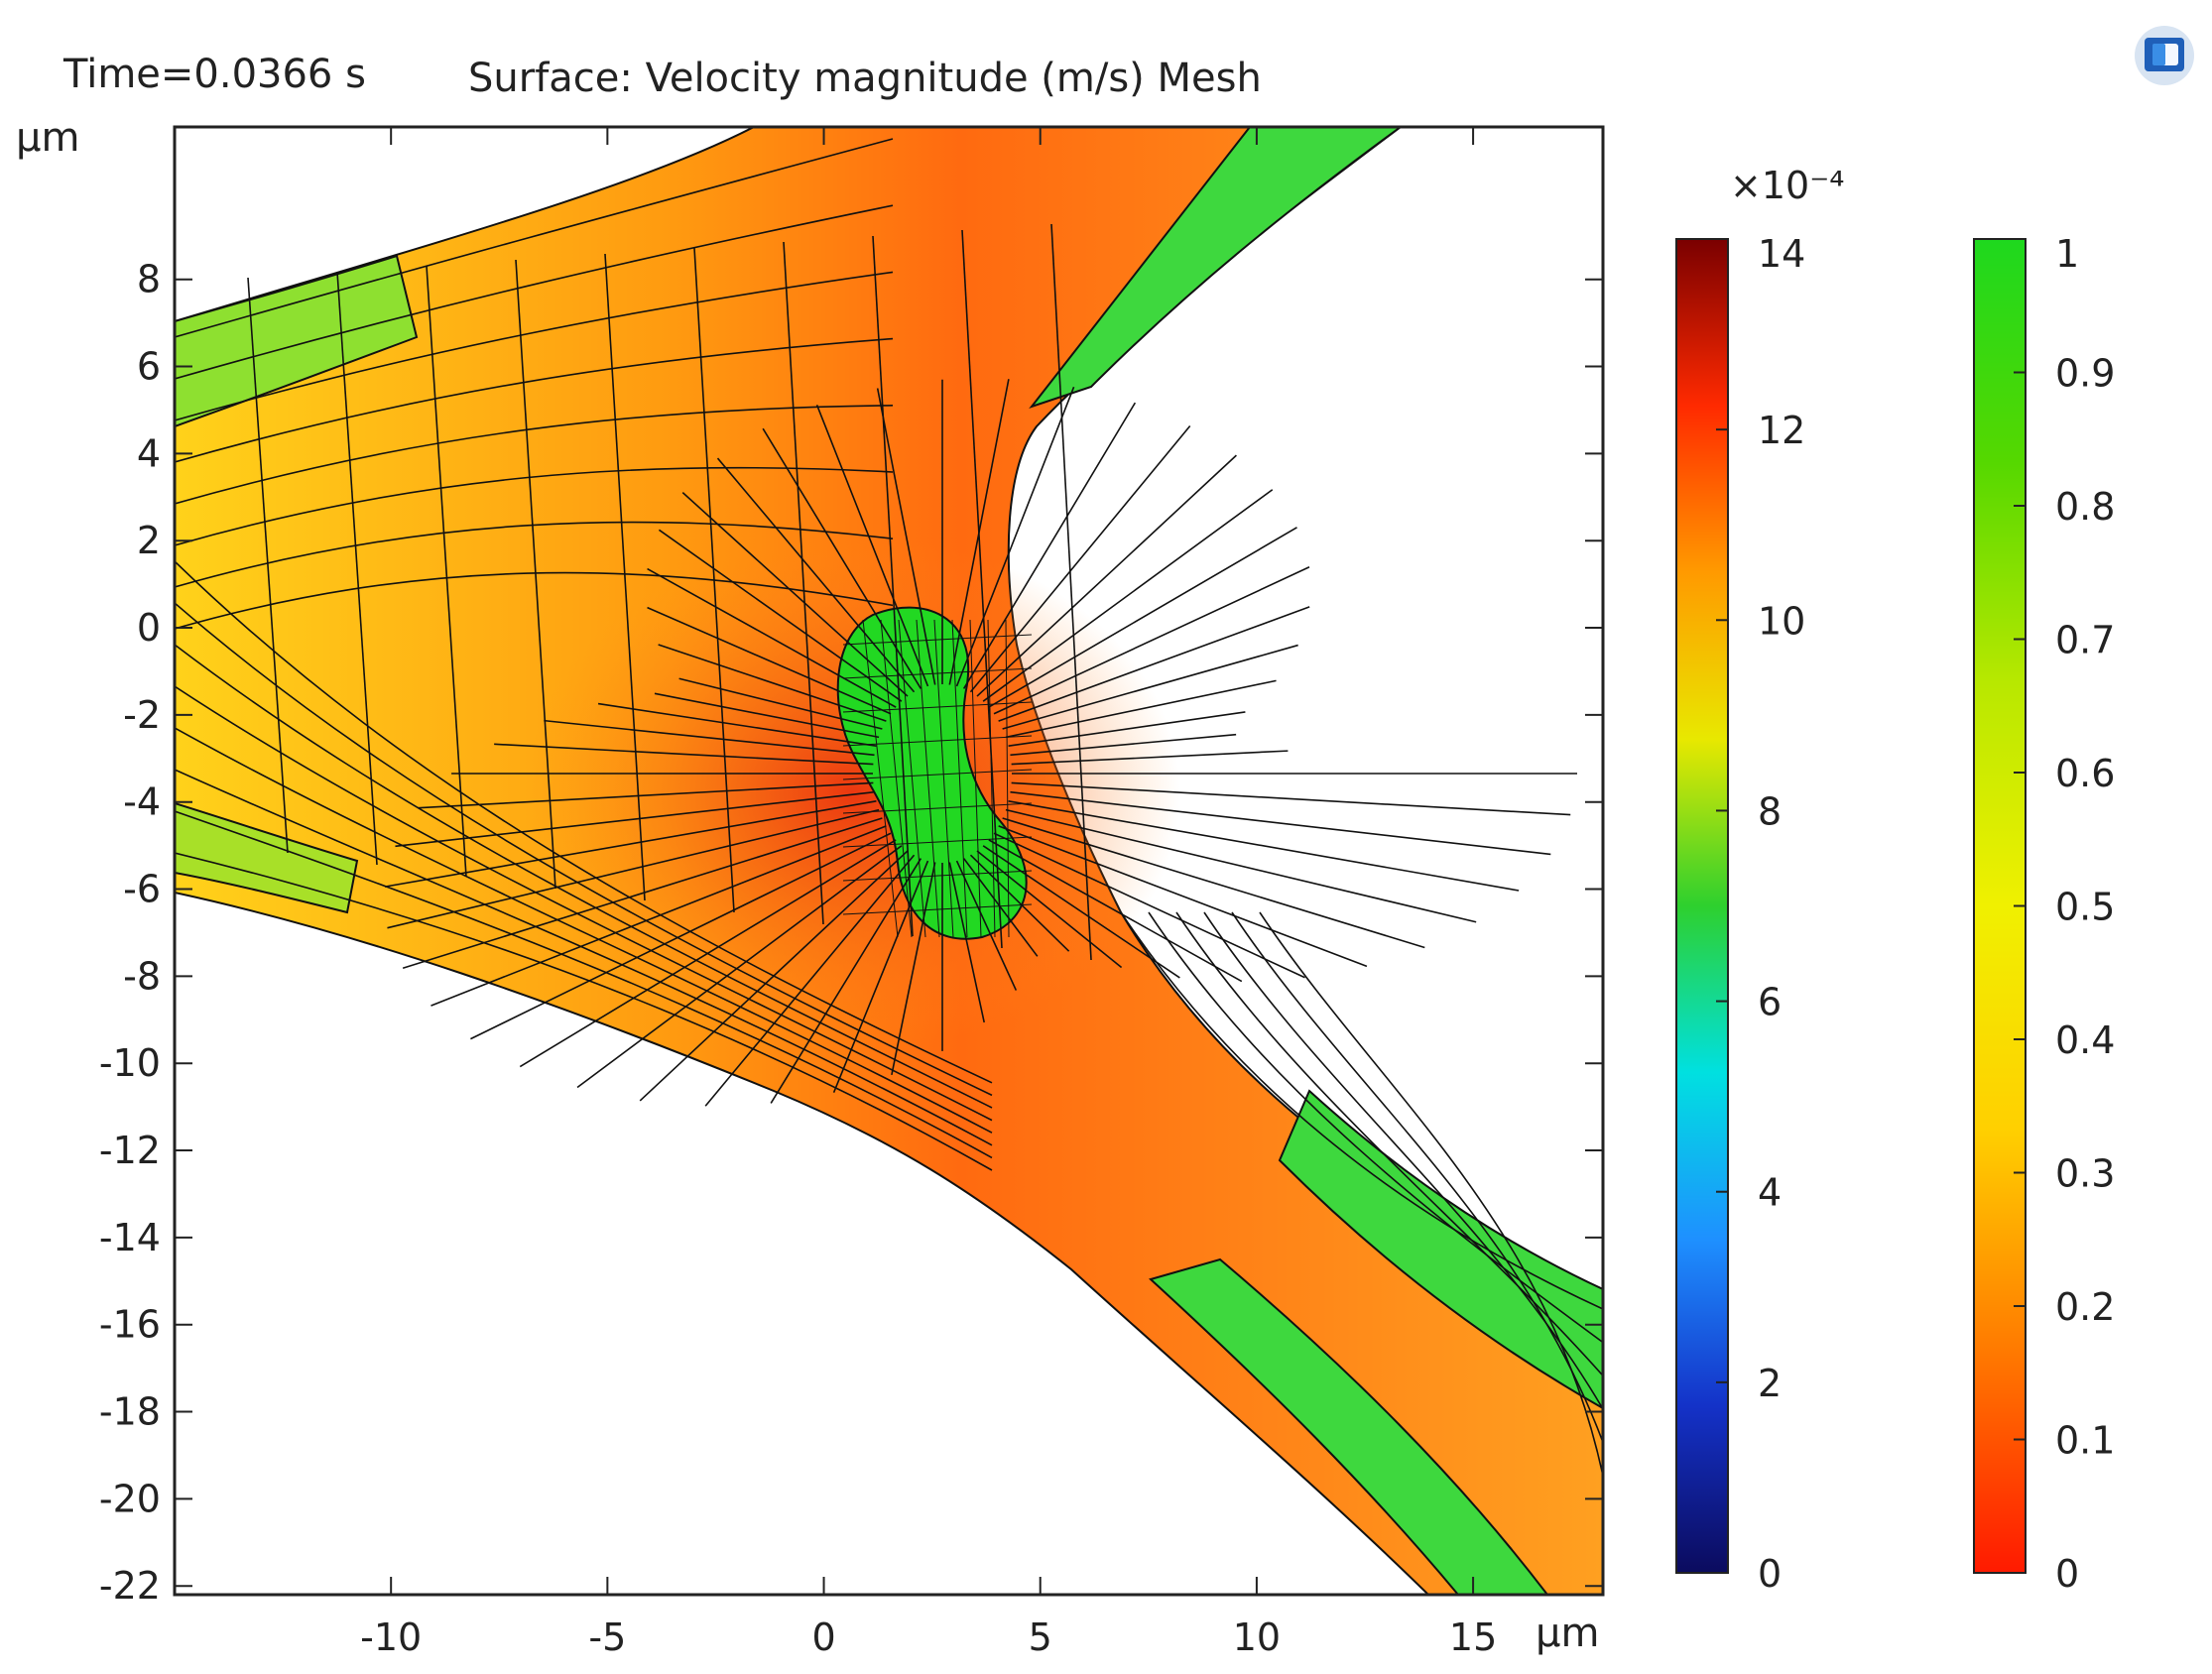 This screenshot has height=1674, width=2212. What do you see at coordinates (2067, 254) in the screenshot?
I see `colorbar-tick-label: 1` at bounding box center [2067, 254].